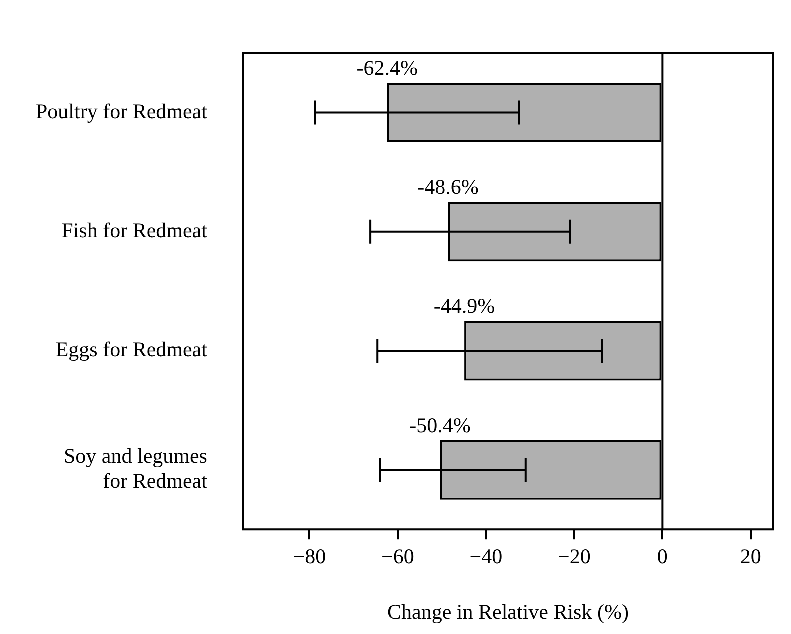 The width and height of the screenshot is (791, 634). What do you see at coordinates (508, 612) in the screenshot?
I see `x-axis-title: Change in Relative Risk (%)` at bounding box center [508, 612].